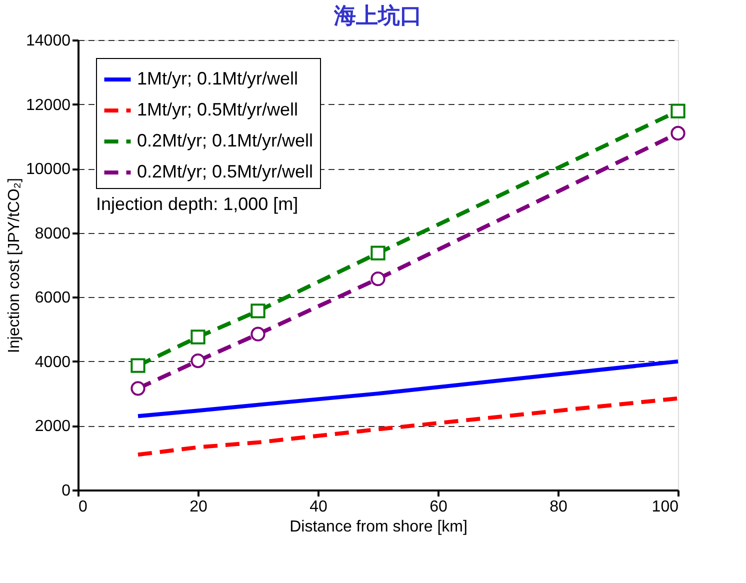 The width and height of the screenshot is (746, 583). I want to click on y-tick-label: 2000, so click(52, 427).